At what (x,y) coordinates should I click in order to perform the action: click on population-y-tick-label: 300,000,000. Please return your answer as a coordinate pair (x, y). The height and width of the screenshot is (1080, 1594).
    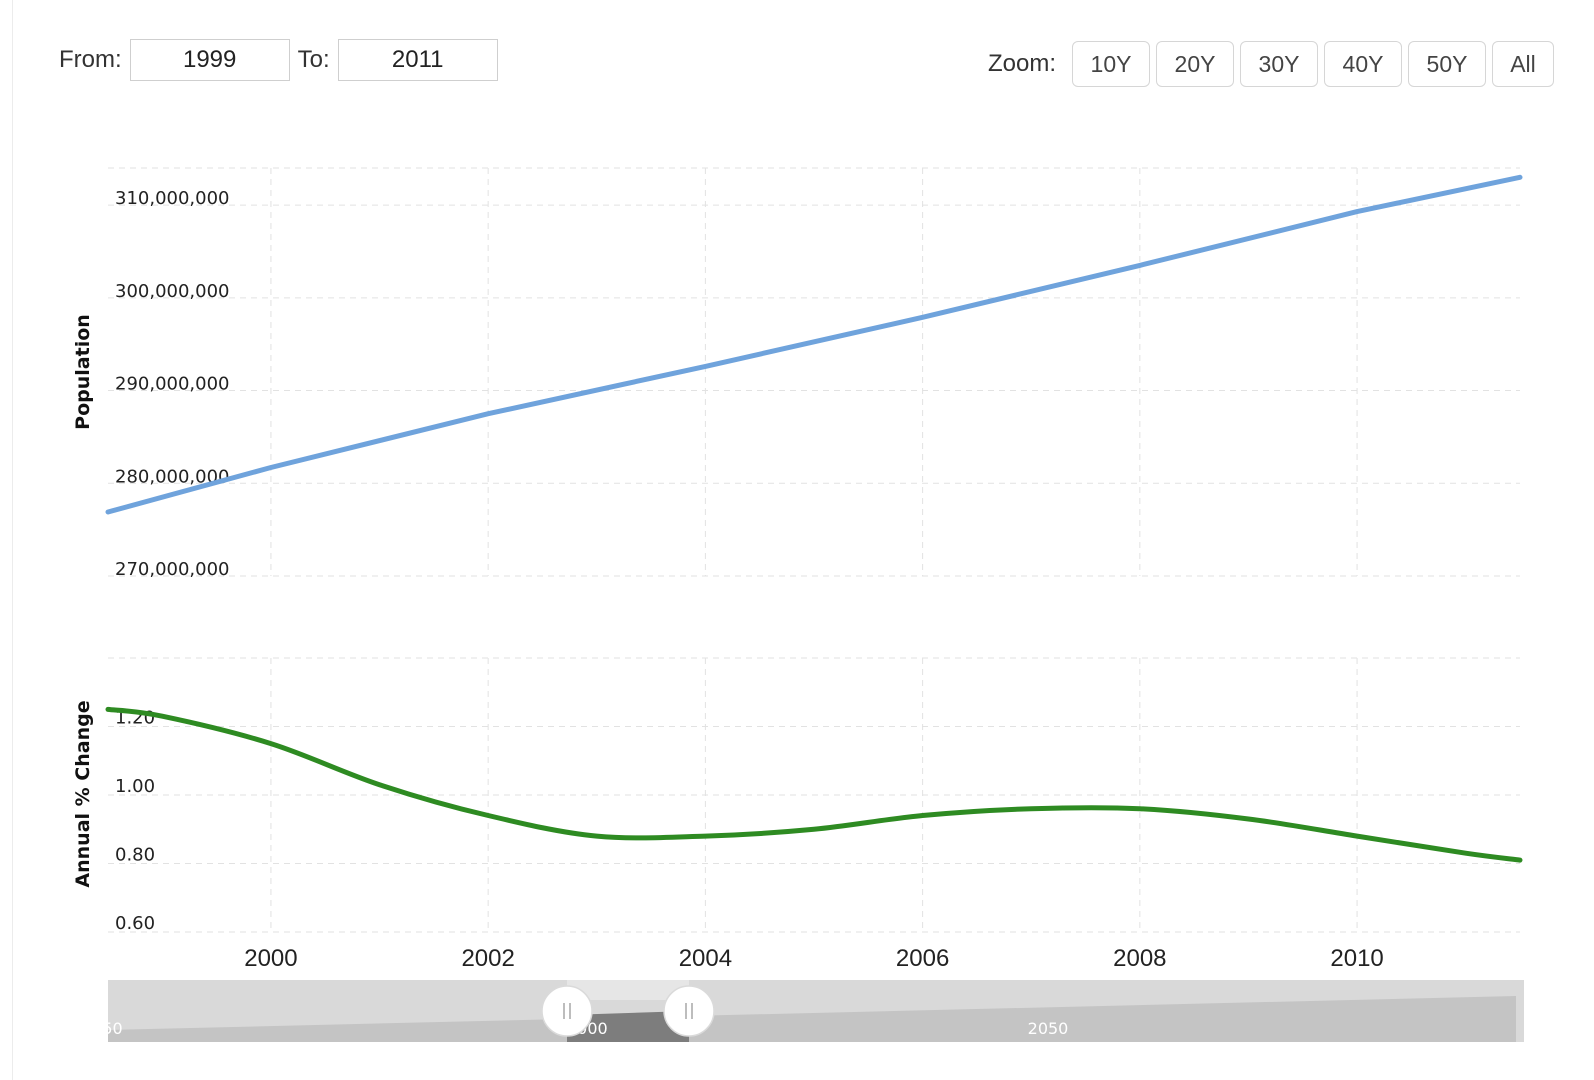
    Looking at the image, I should click on (172, 291).